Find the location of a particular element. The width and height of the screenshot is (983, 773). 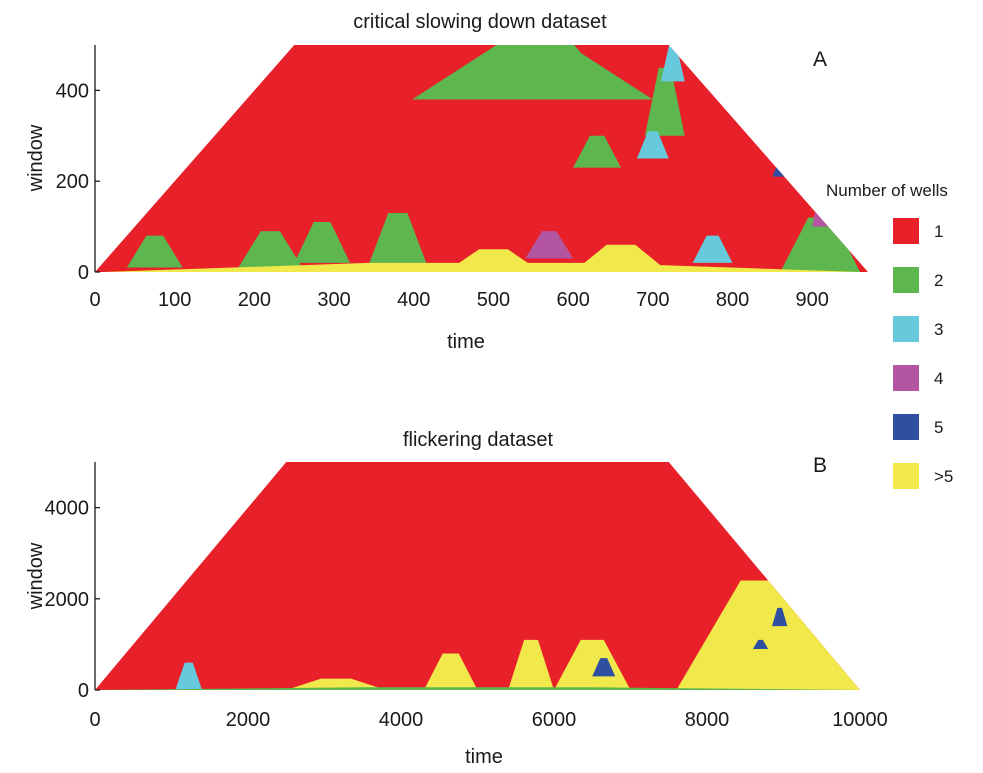

y-tick-label: 2000 is located at coordinates (67, 600).